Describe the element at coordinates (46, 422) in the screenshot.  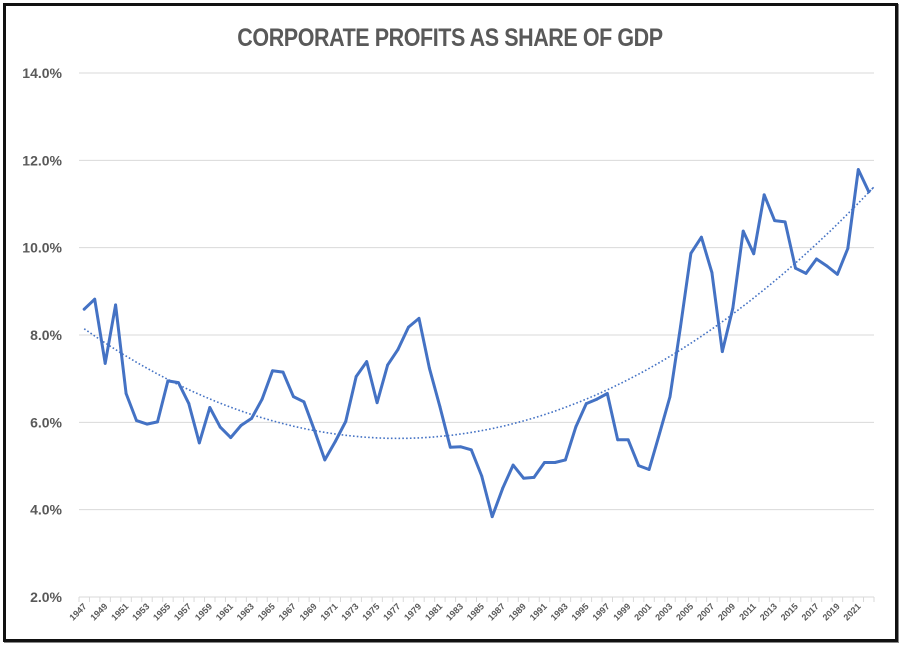
I see `y-tick-label: 6.0%` at that location.